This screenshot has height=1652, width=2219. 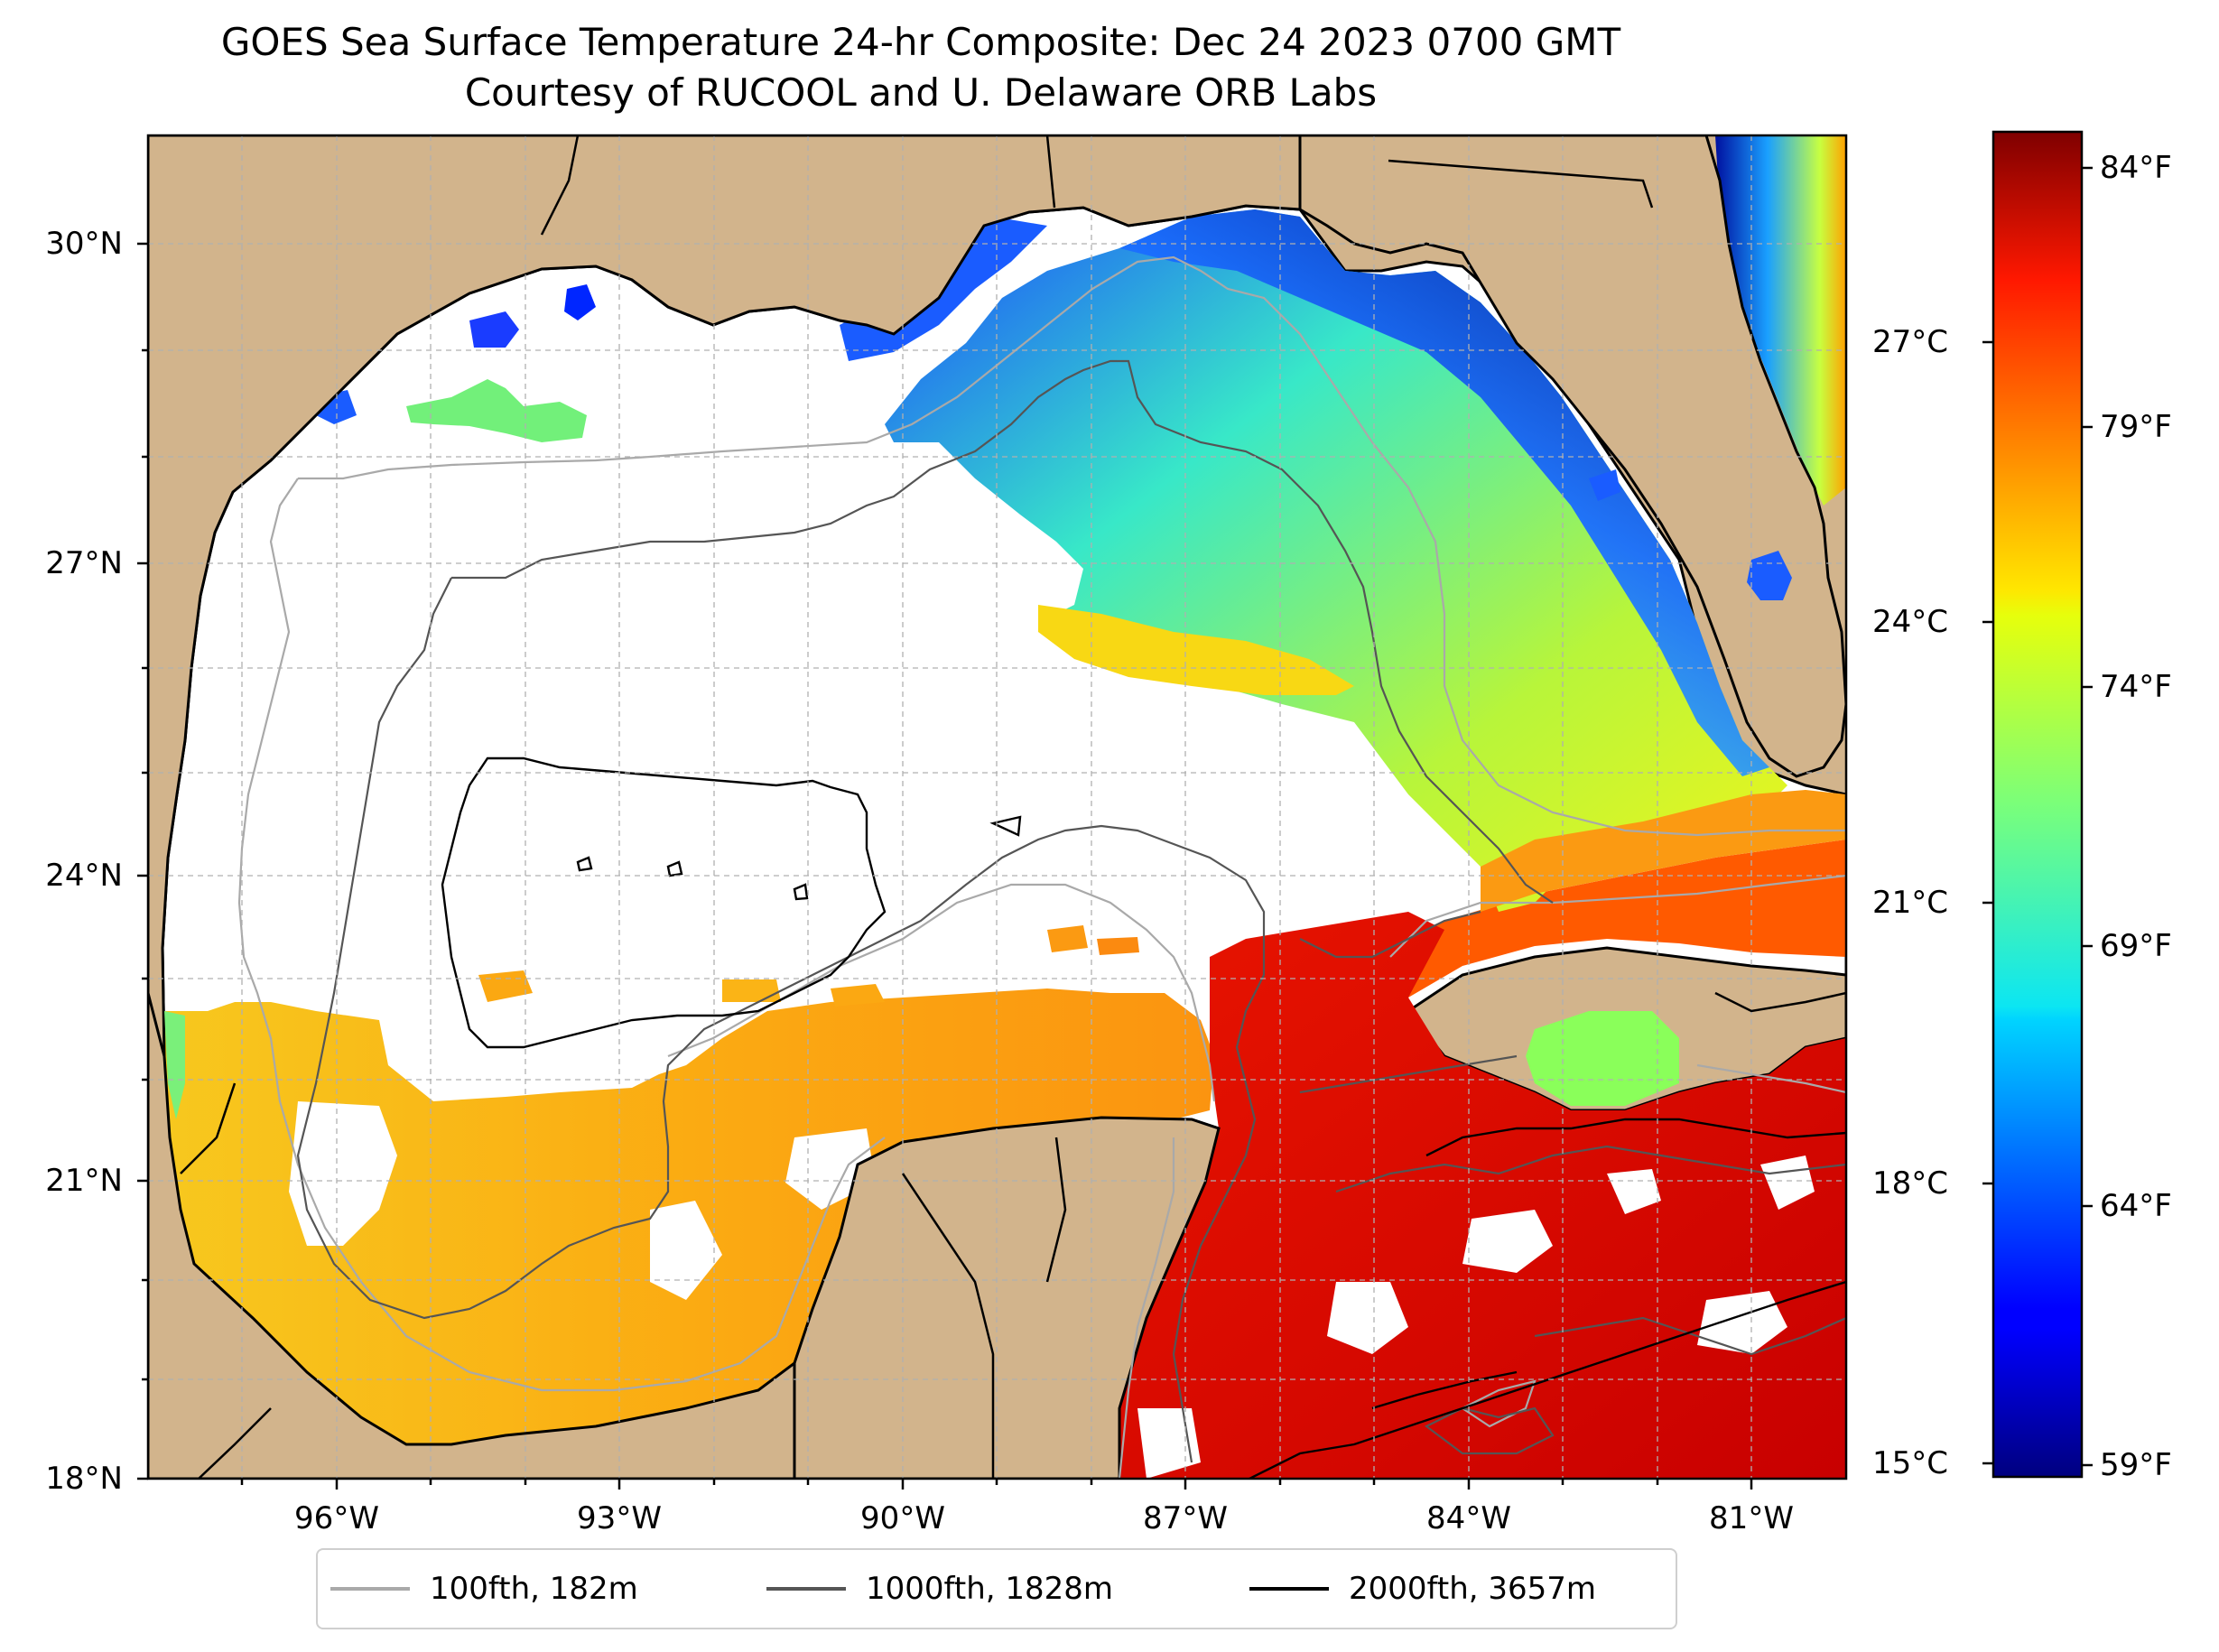 What do you see at coordinates (174, 1065) in the screenshot?
I see `sst-mexico-coast-strip` at bounding box center [174, 1065].